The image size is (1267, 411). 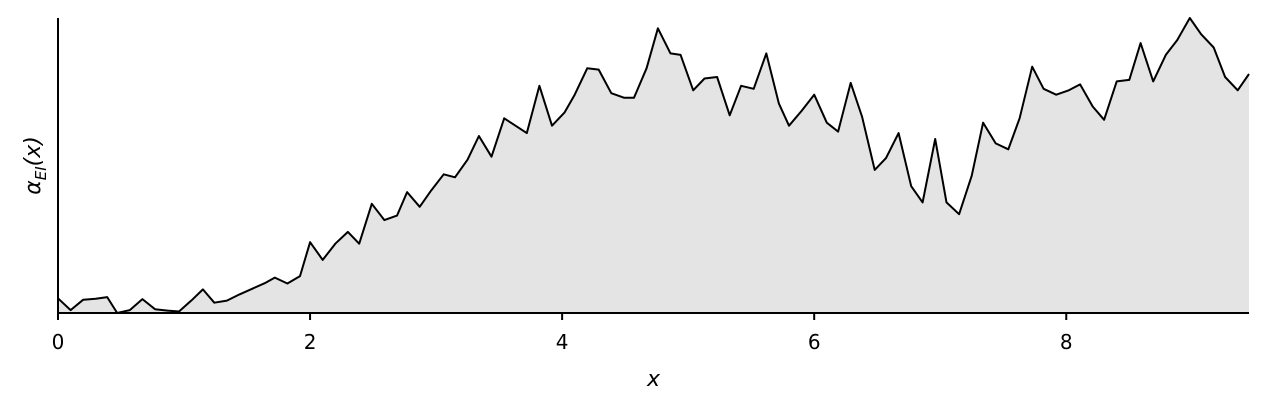 I want to click on y-axis-label-suffix: (x), so click(x=33, y=151).